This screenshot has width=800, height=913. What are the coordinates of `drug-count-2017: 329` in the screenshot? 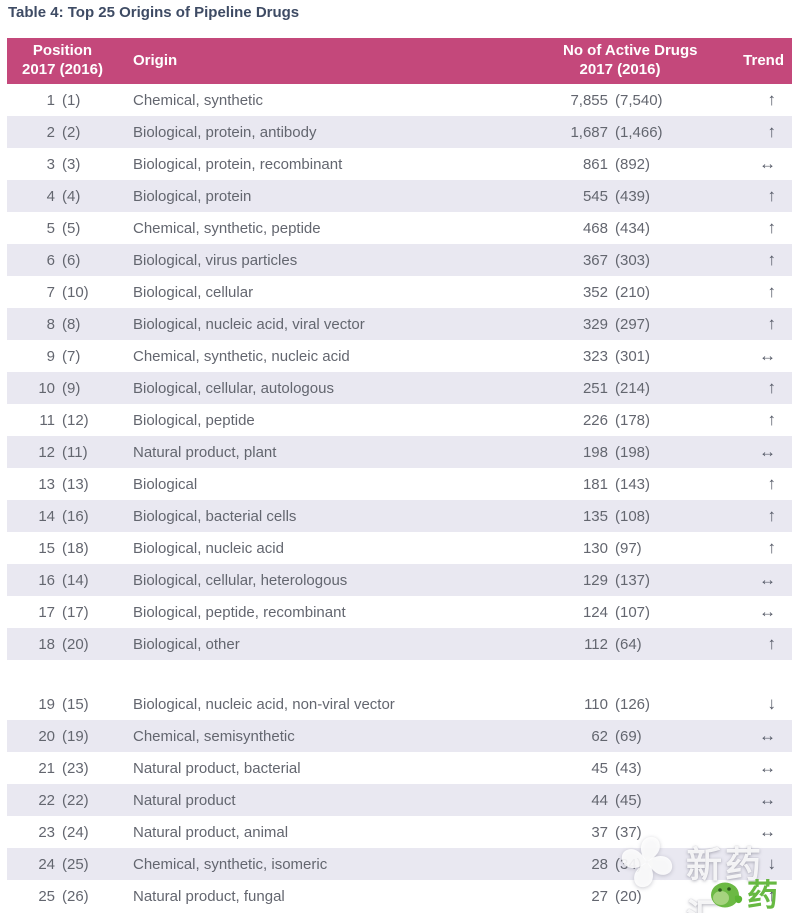 It's located at (595, 324).